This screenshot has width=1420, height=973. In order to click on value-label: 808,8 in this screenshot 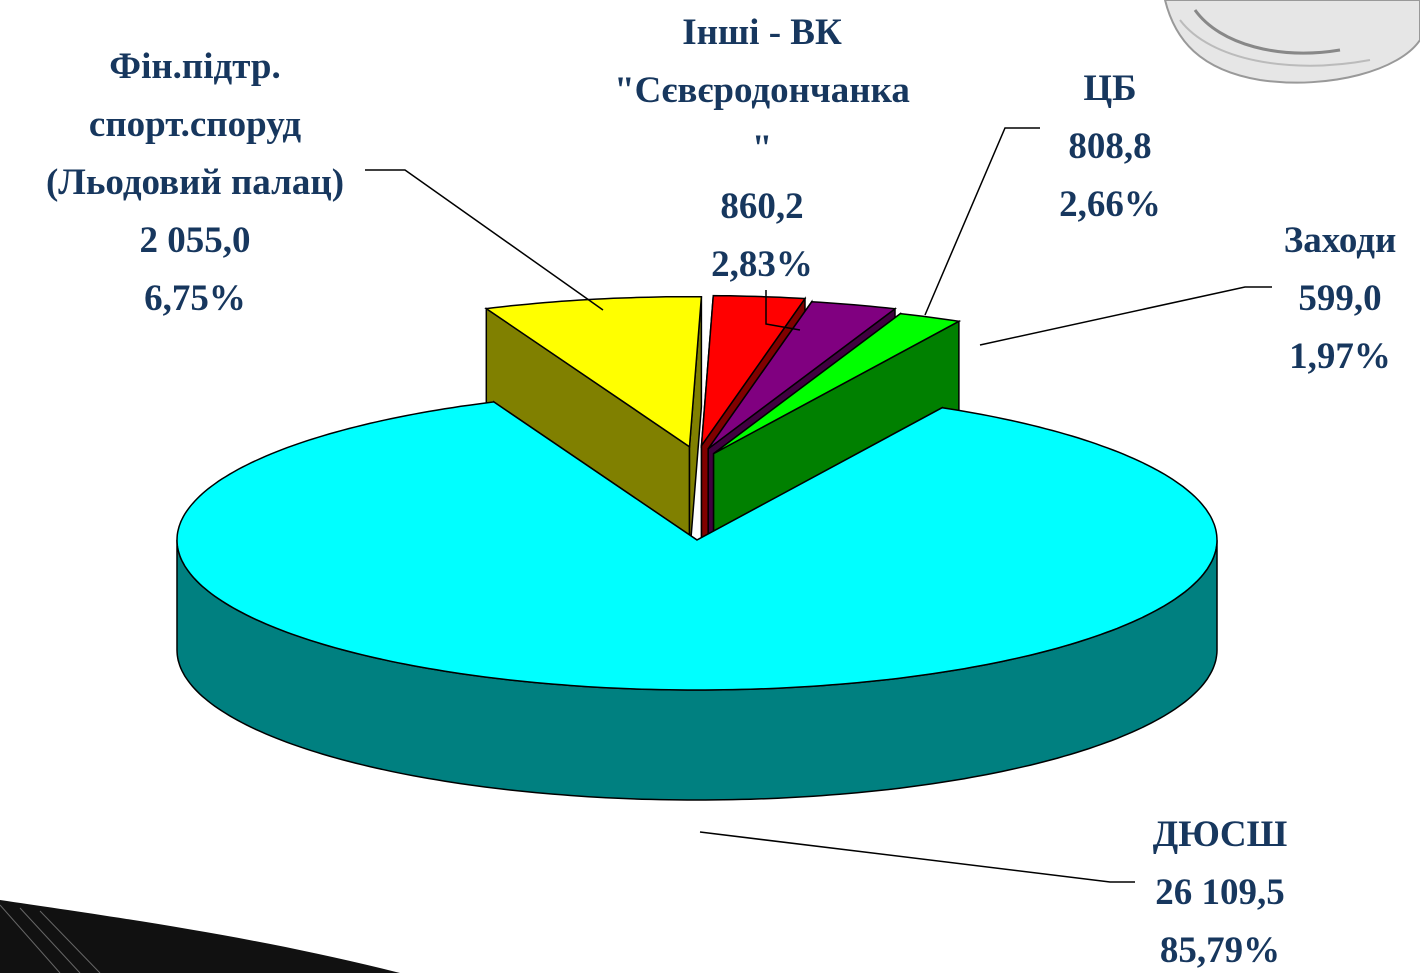, I will do `click(1110, 146)`.